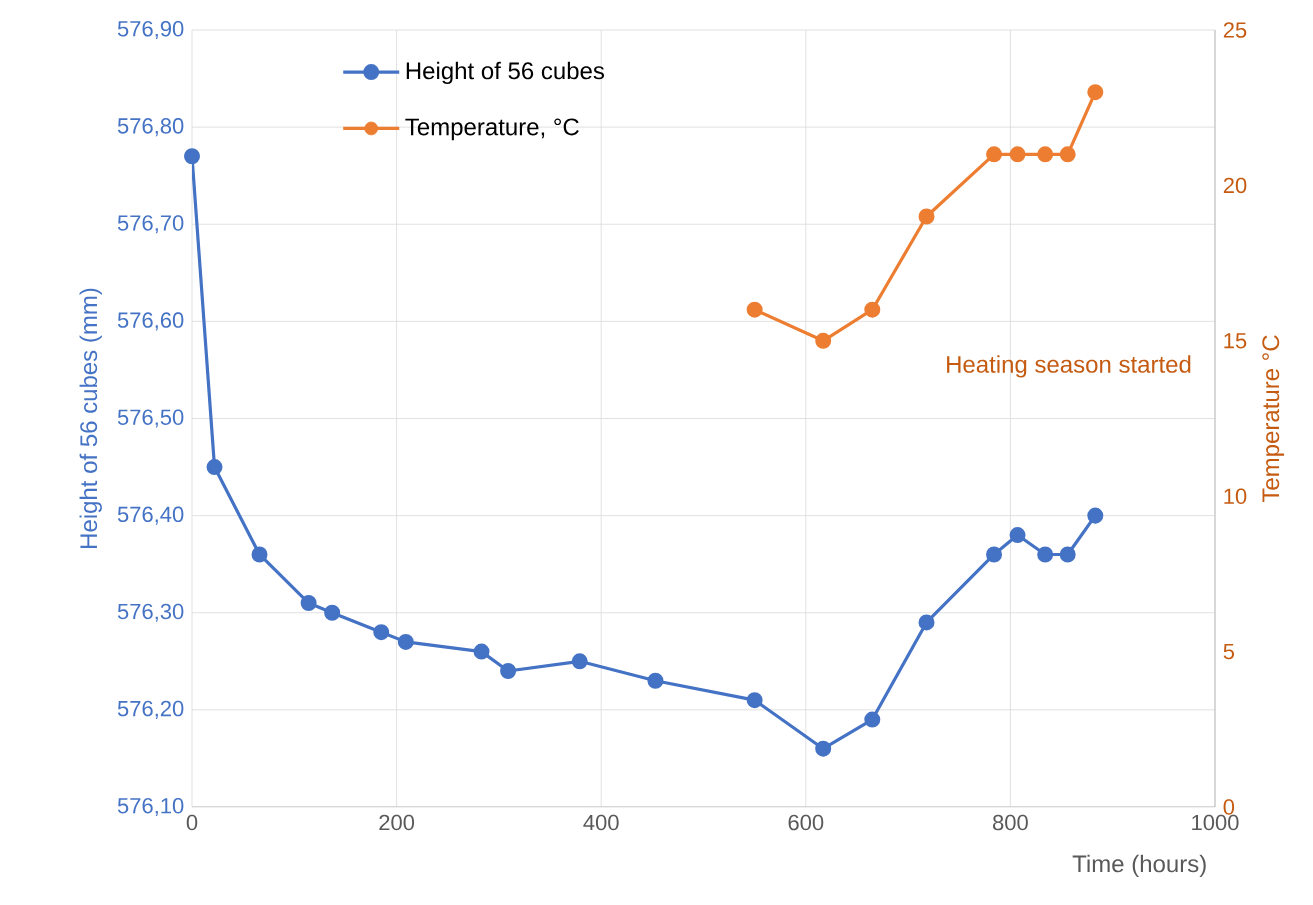  I want to click on y-tick-label: 576,40, so click(150, 515).